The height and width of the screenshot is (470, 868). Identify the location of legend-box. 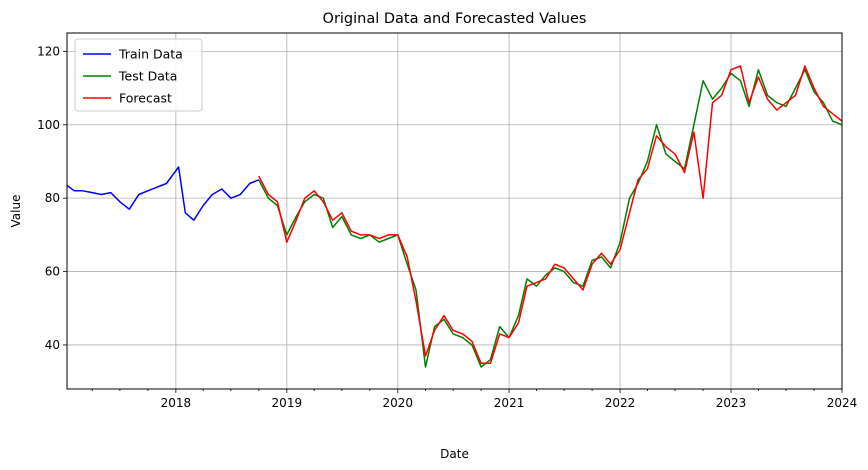
(138, 75).